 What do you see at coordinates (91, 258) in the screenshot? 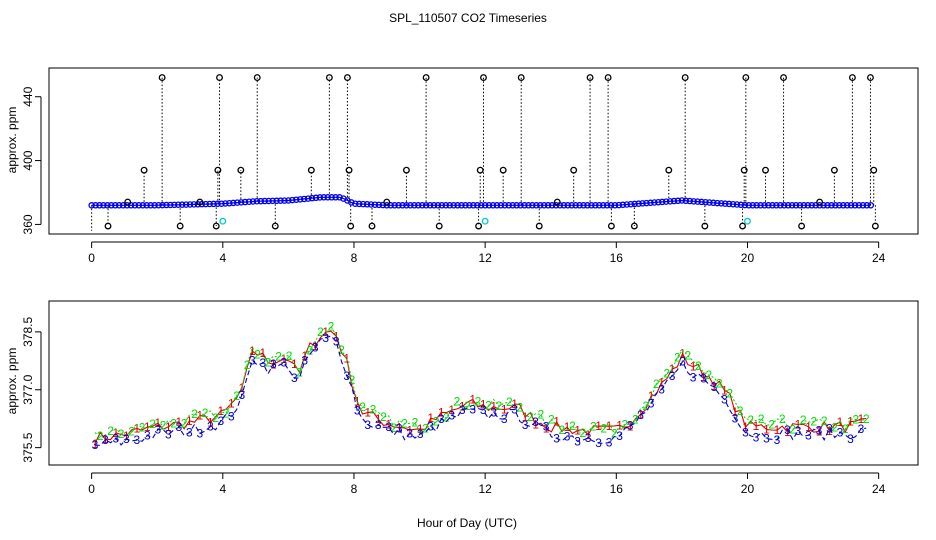
I see `top-x-tick-label: 0` at bounding box center [91, 258].